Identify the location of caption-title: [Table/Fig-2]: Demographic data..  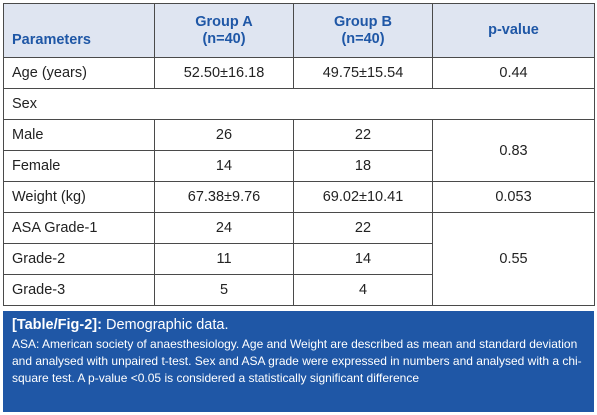
(298, 325).